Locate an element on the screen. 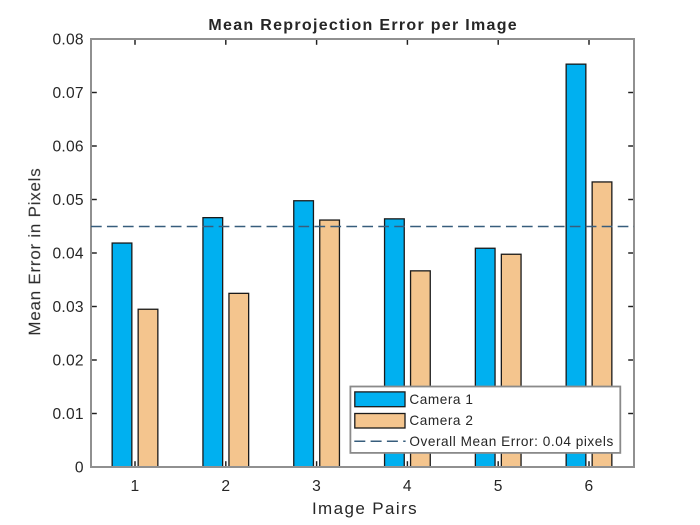 This screenshot has width=700, height=525. svg-text:Overall Mean Error: 0.04 pixel: Overall Mean Error: 0.04 pixels is located at coordinates (511, 441).